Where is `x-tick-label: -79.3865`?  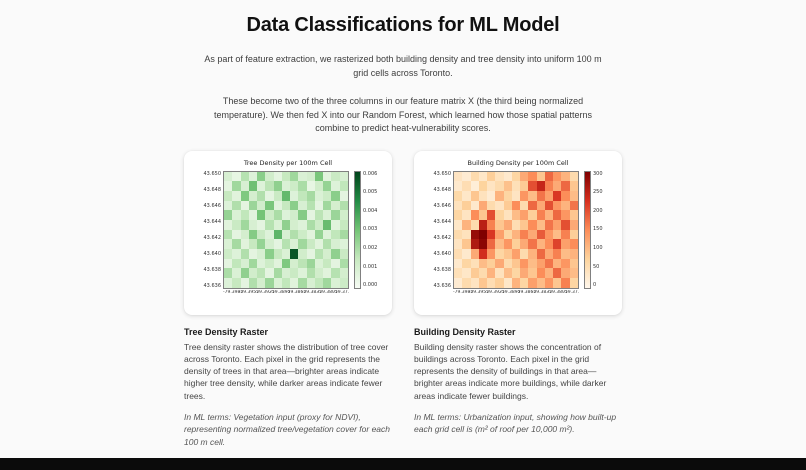 x-tick-label: -79.3865 is located at coordinates (526, 292).